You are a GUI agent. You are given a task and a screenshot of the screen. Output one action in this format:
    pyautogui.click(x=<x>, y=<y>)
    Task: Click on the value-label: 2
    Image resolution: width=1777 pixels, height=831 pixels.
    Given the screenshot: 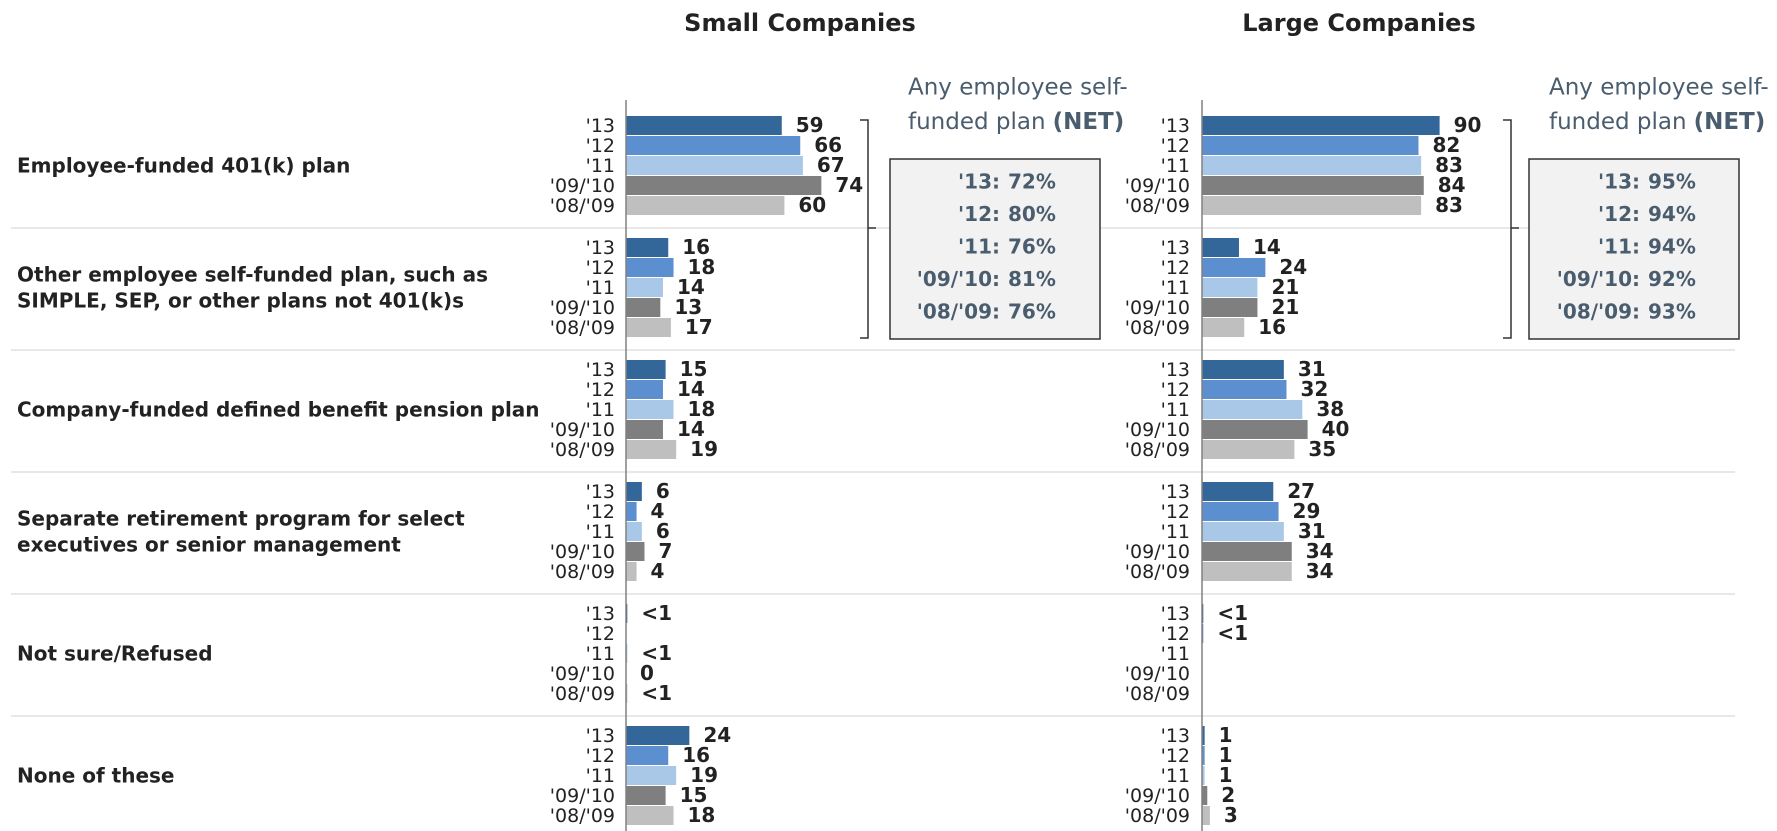 What is the action you would take?
    pyautogui.click(x=1228, y=795)
    